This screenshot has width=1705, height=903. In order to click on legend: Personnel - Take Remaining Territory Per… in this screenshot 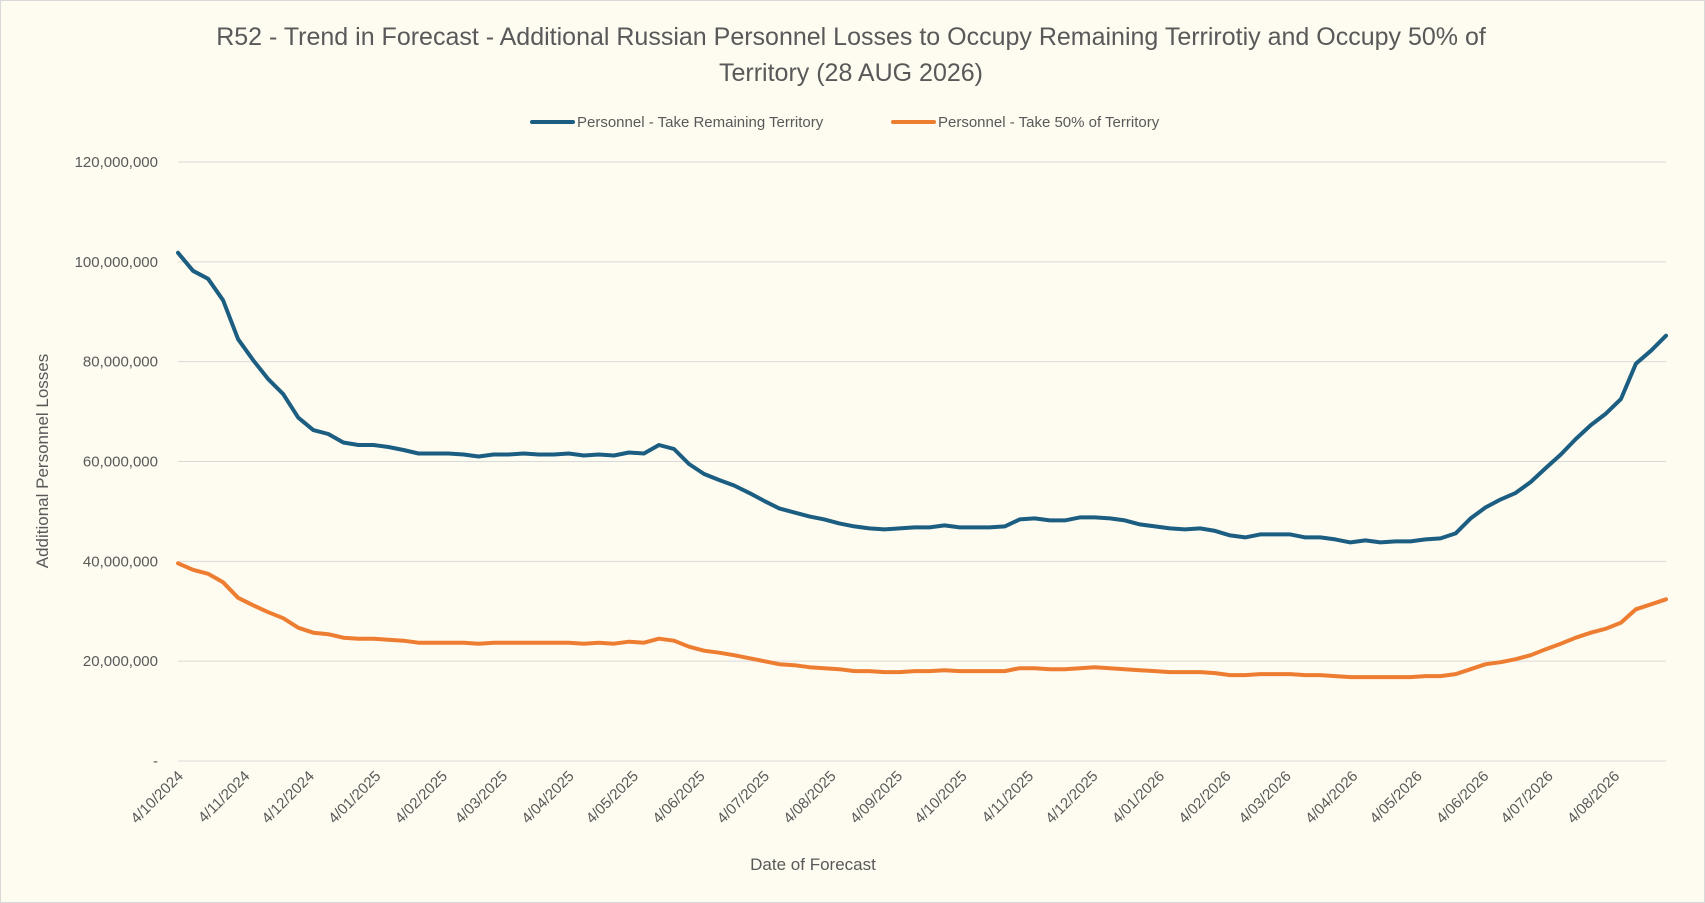, I will do `click(845, 122)`.